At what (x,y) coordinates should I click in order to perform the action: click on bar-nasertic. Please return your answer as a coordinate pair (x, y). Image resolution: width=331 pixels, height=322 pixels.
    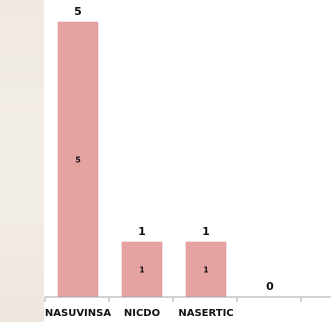
    Looking at the image, I should click on (206, 269).